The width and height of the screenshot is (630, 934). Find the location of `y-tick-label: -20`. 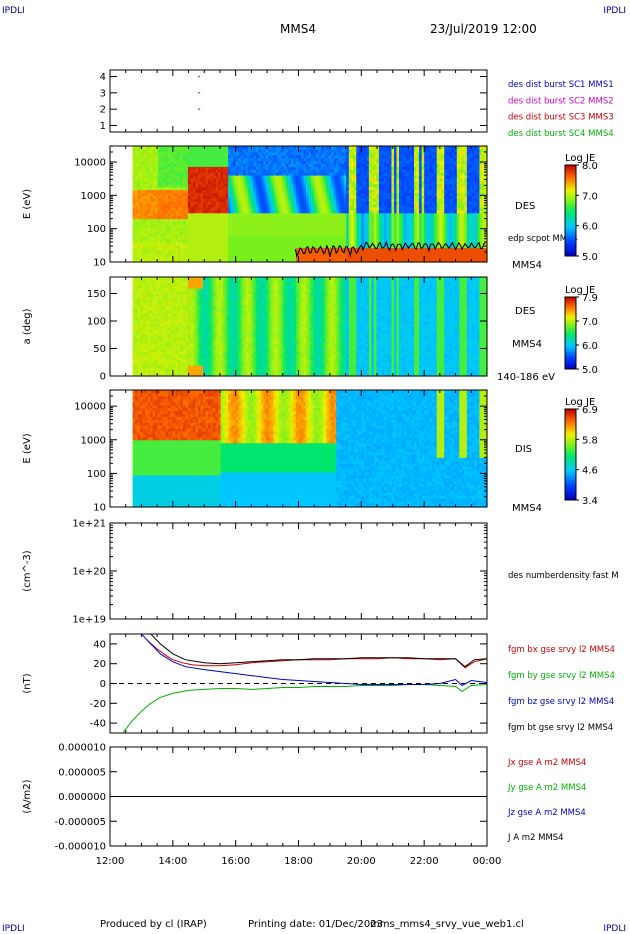

y-tick-label: -20 is located at coordinates (98, 704).